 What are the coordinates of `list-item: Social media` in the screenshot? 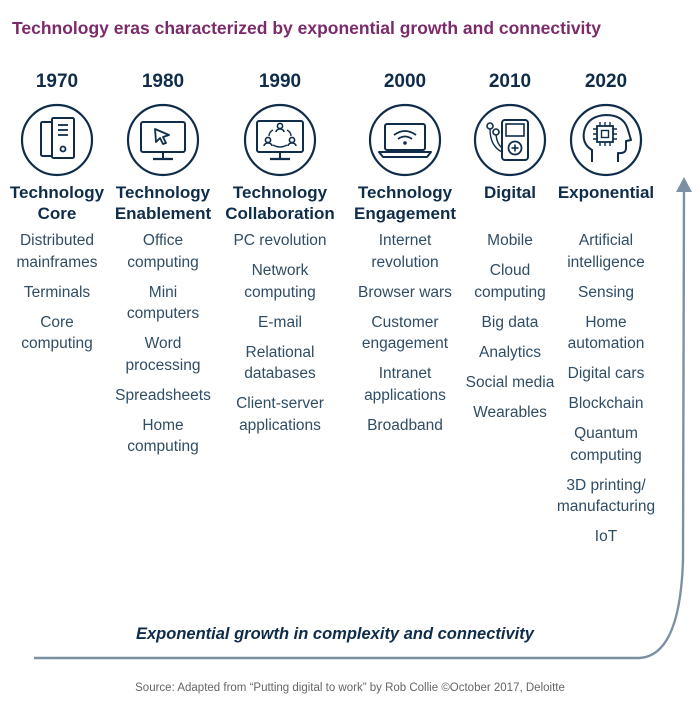 It's located at (510, 382).